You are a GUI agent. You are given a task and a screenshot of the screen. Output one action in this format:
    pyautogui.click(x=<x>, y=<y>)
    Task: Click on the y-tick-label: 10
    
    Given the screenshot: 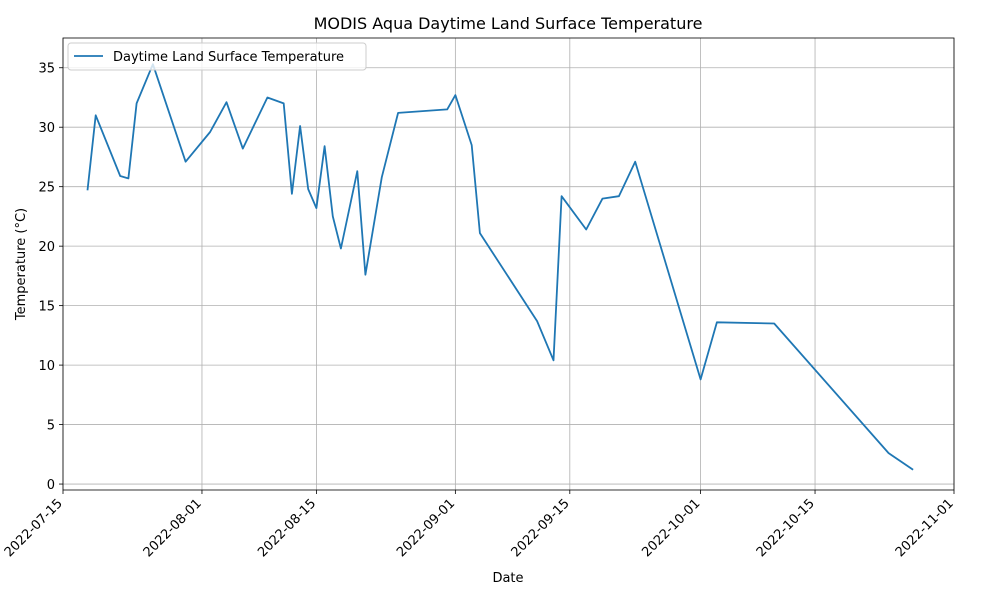 What is the action you would take?
    pyautogui.click(x=46, y=366)
    